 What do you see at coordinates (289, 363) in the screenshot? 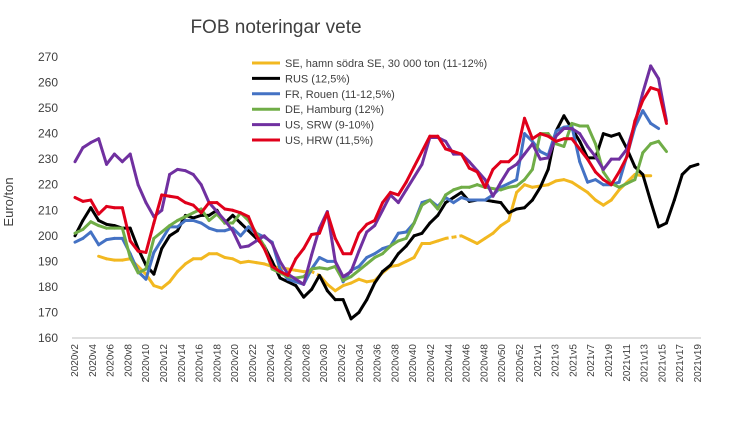
I see `x-tick-label: 2020v26` at bounding box center [289, 363].